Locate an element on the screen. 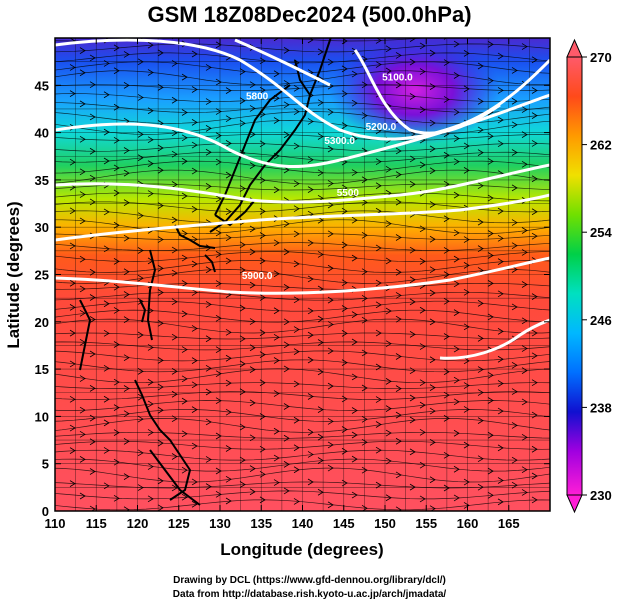  x-tick-label: 165 is located at coordinates (509, 523).